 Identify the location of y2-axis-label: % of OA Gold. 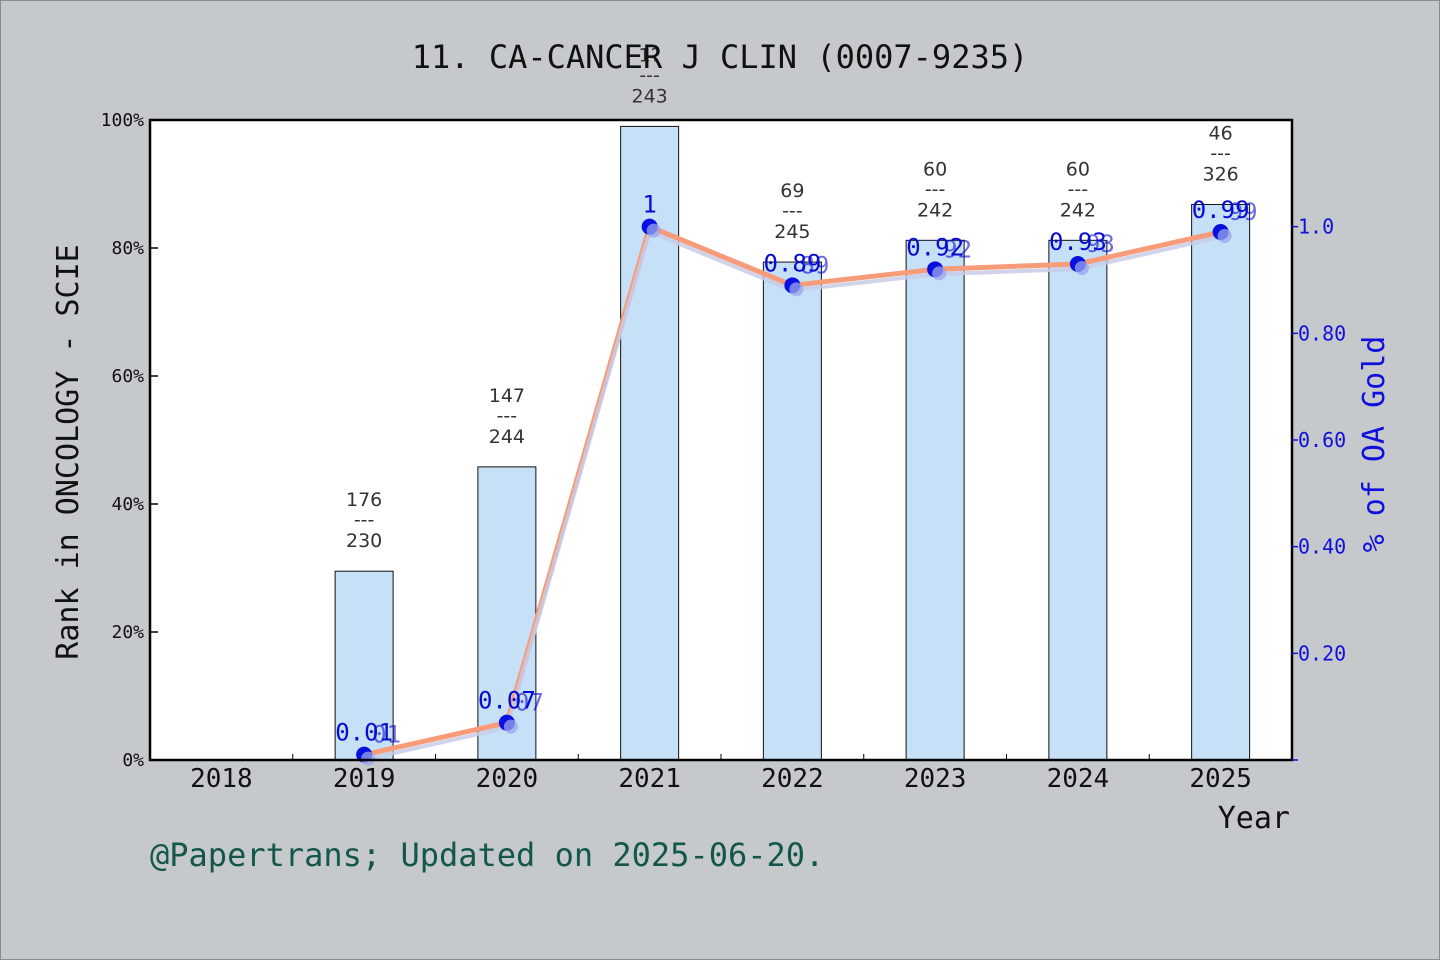
(1374, 444).